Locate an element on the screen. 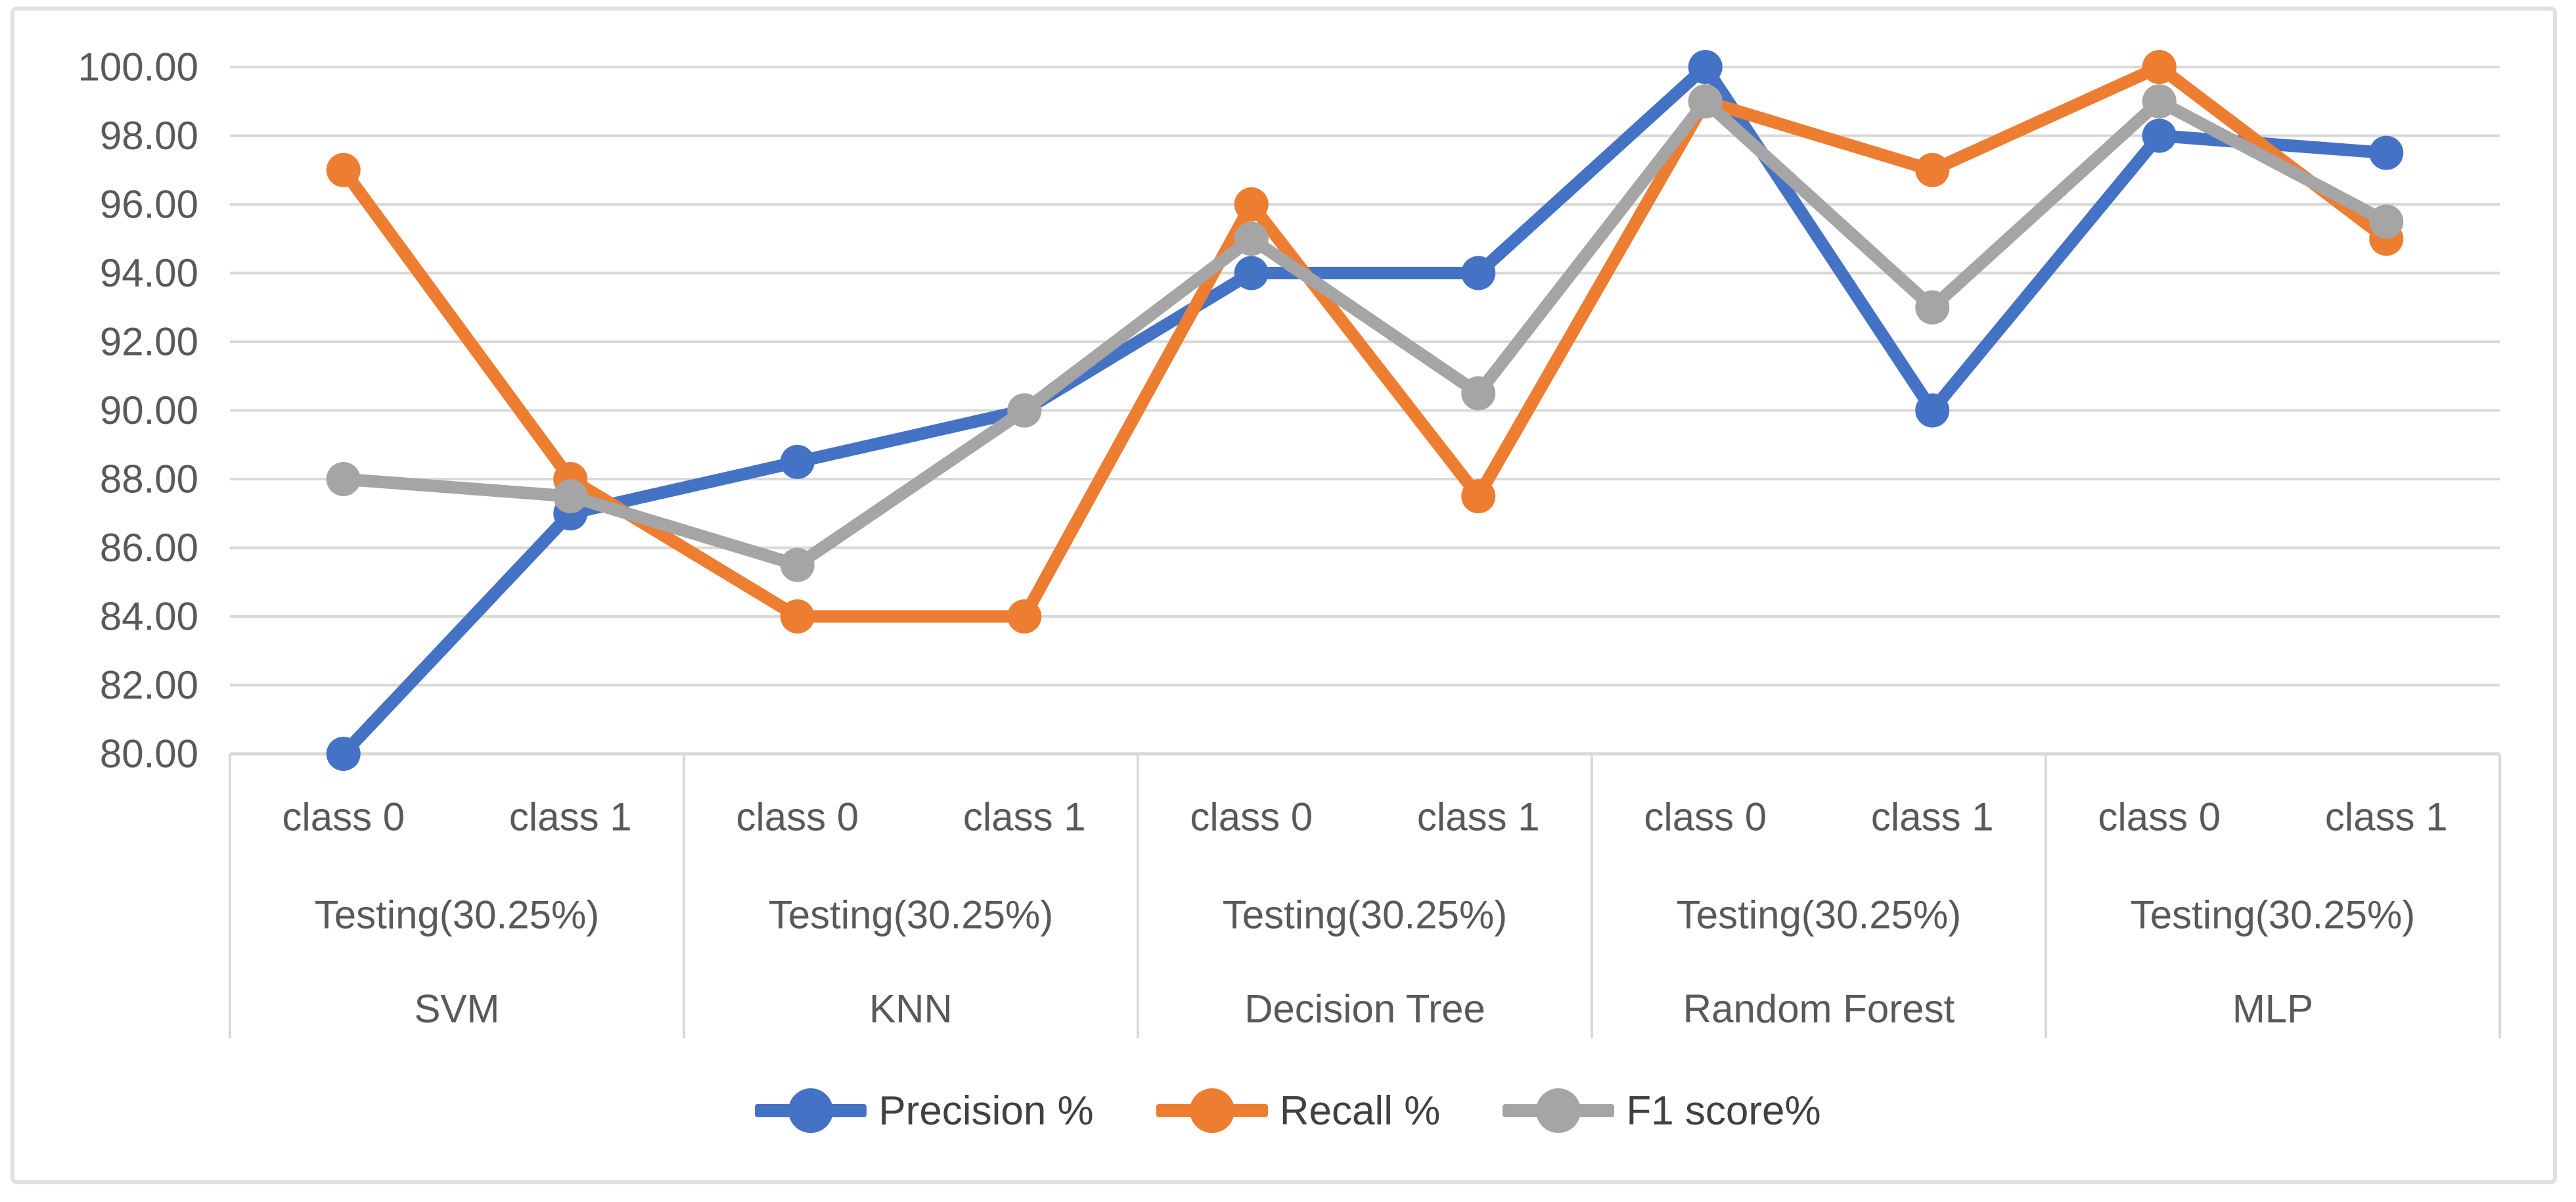 This screenshot has width=2576, height=1202. y-tick-label: 84.00 is located at coordinates (149, 617).